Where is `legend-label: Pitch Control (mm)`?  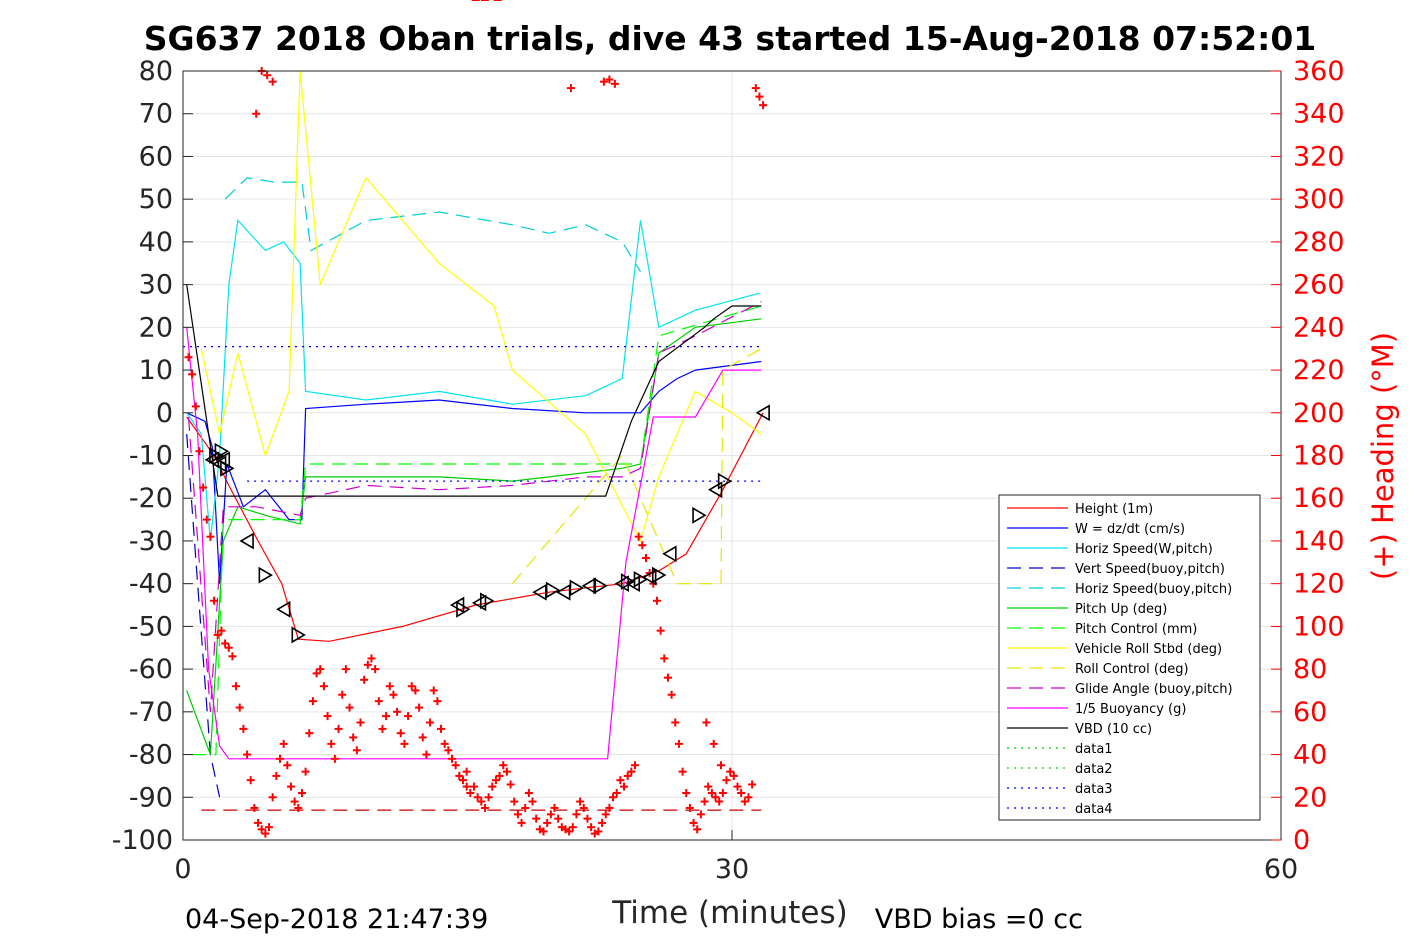
legend-label: Pitch Control (mm) is located at coordinates (1136, 629).